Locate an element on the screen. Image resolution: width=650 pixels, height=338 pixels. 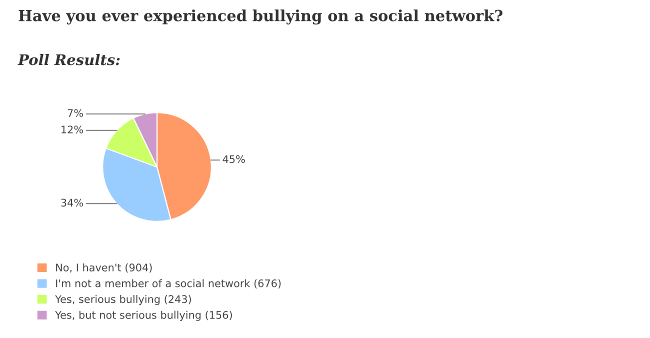
legend-label: No, I haven't (904) is located at coordinates (104, 268).